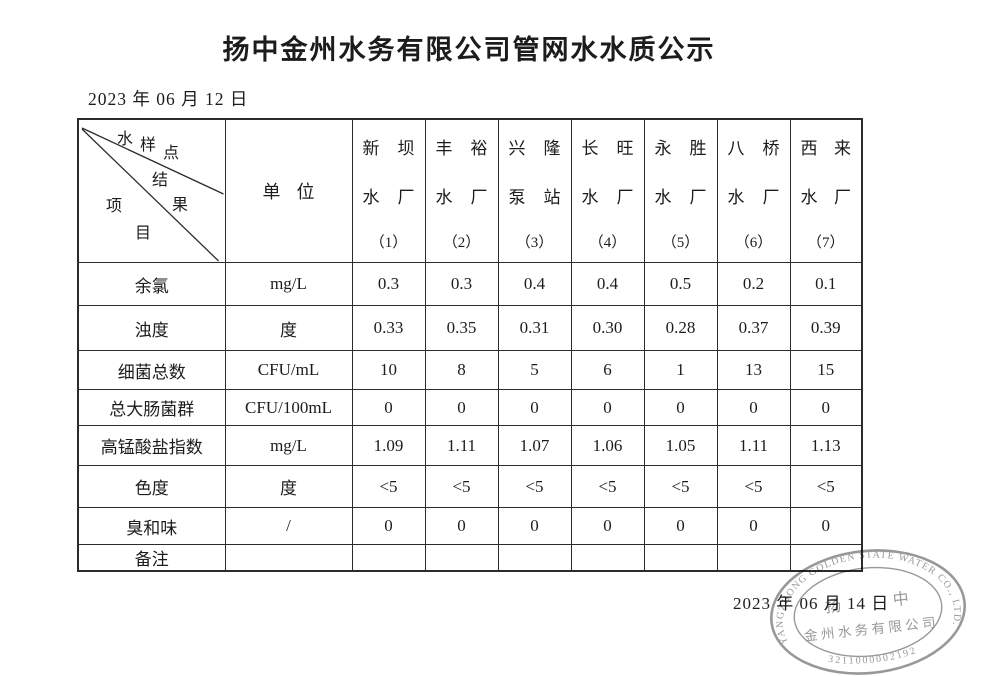 The height and width of the screenshot is (677, 983). I want to click on value-cell: 1.05, so click(680, 445).